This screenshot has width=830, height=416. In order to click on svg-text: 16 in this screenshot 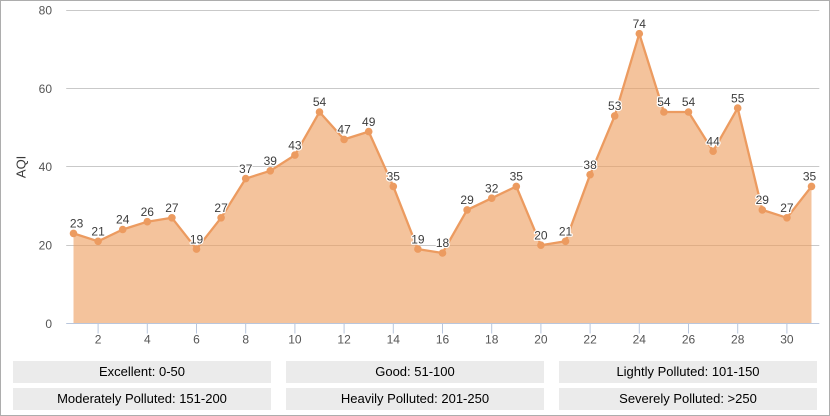, I will do `click(443, 339)`.